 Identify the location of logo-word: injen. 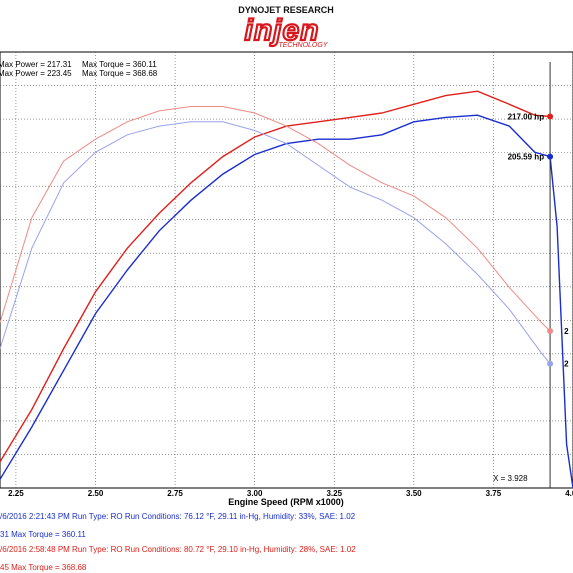
(281, 30).